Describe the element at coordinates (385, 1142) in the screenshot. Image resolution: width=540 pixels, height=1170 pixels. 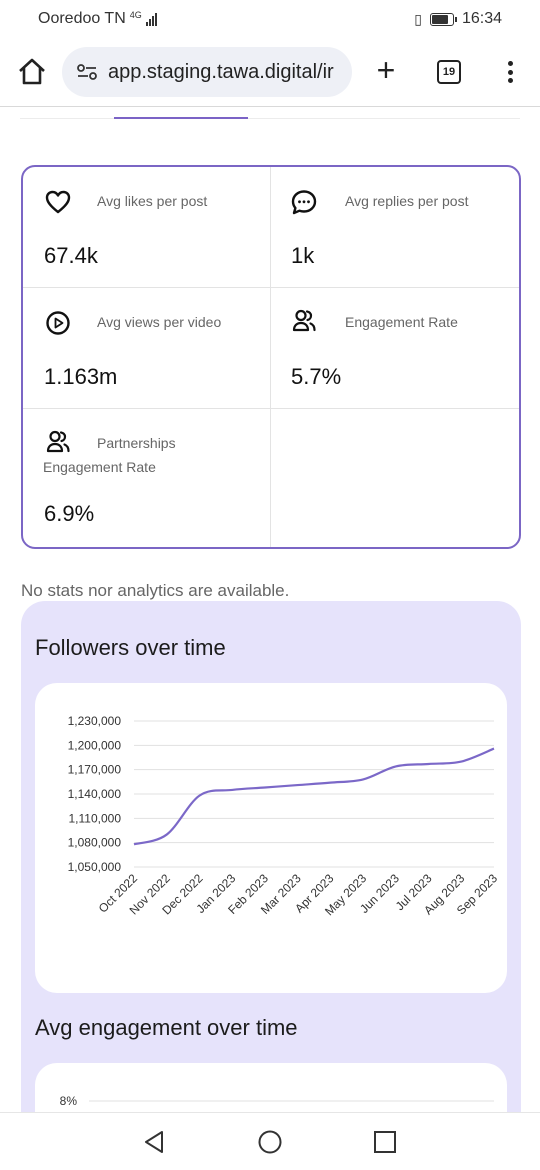
I see `recents-icon` at that location.